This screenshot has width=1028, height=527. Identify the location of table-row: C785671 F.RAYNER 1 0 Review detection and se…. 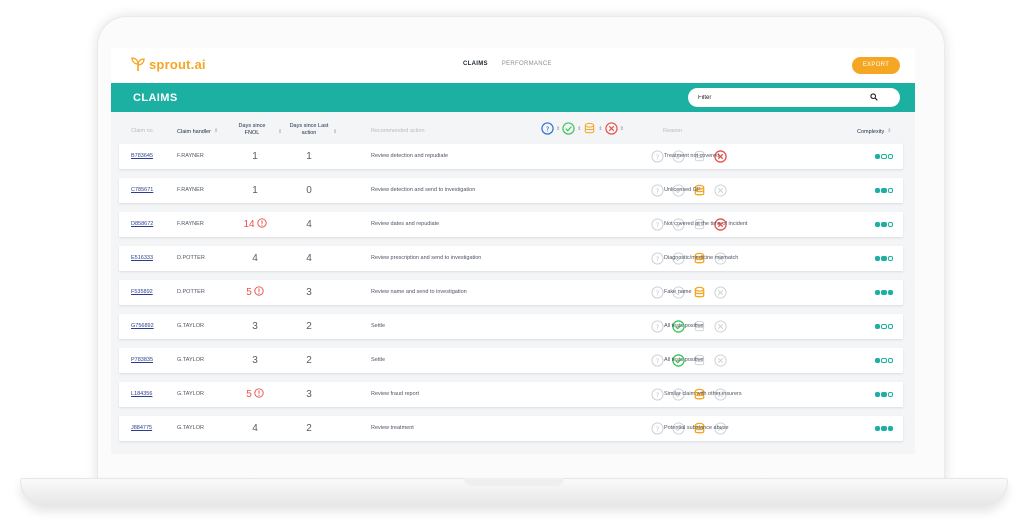
(511, 190).